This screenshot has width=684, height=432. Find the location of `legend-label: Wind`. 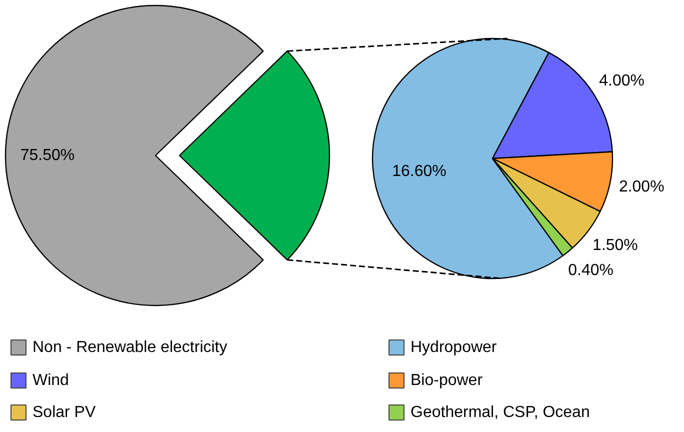

legend-label: Wind is located at coordinates (50, 380).